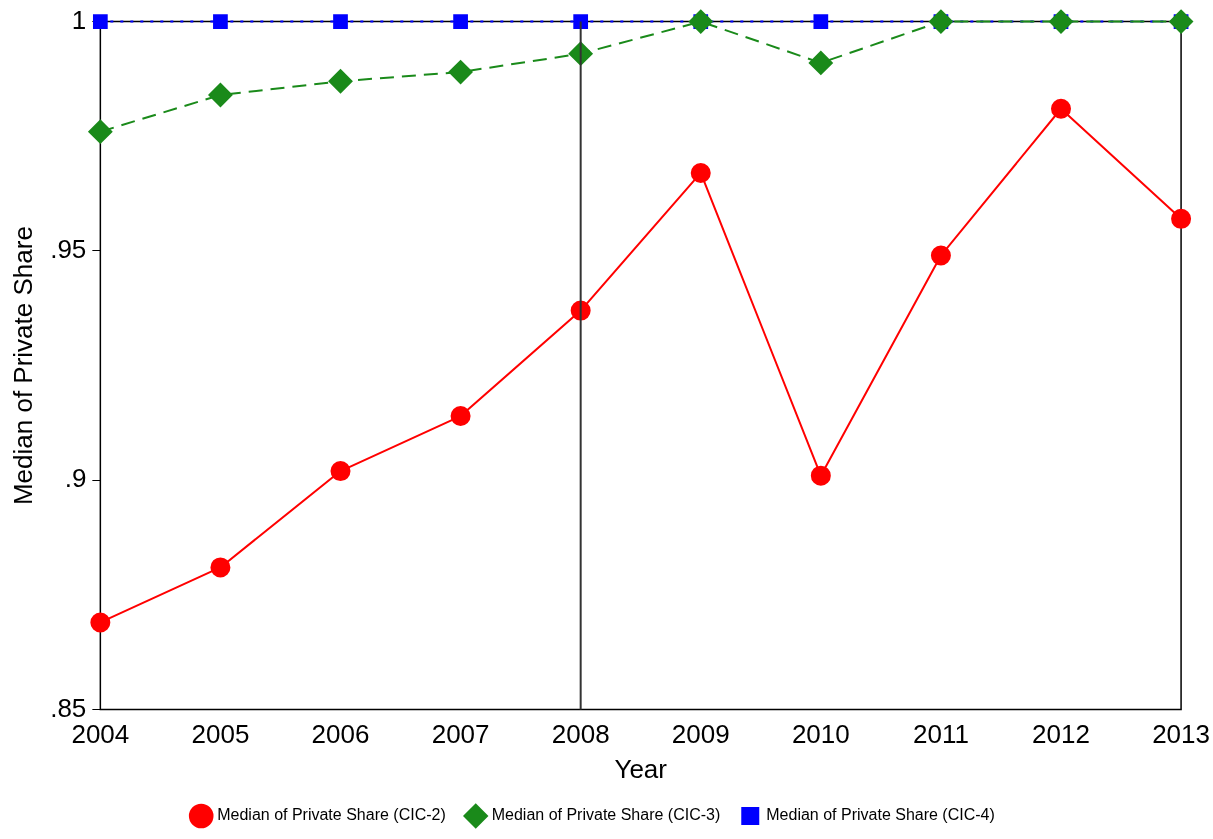 This screenshot has height=839, width=1213. What do you see at coordinates (460, 734) in the screenshot?
I see `x-tick-label: 2007` at bounding box center [460, 734].